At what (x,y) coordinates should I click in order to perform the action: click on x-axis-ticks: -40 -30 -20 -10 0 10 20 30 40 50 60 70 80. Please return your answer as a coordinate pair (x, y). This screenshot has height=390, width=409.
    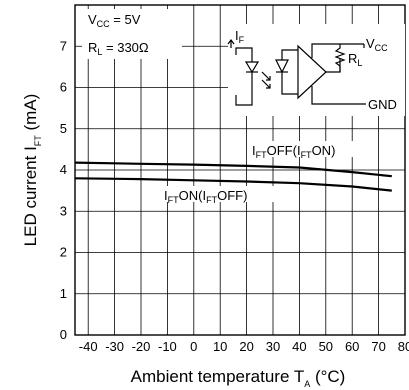
    Looking at the image, I should click on (244, 346).